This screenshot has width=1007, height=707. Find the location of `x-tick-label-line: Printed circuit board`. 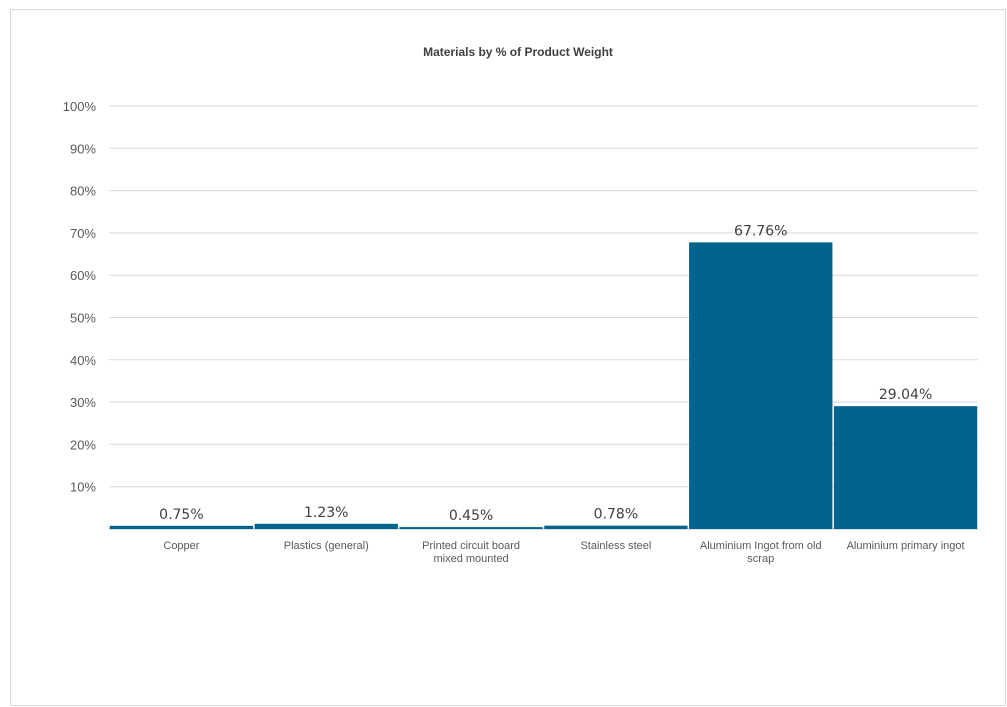

x-tick-label-line: Printed circuit board is located at coordinates (471, 546).